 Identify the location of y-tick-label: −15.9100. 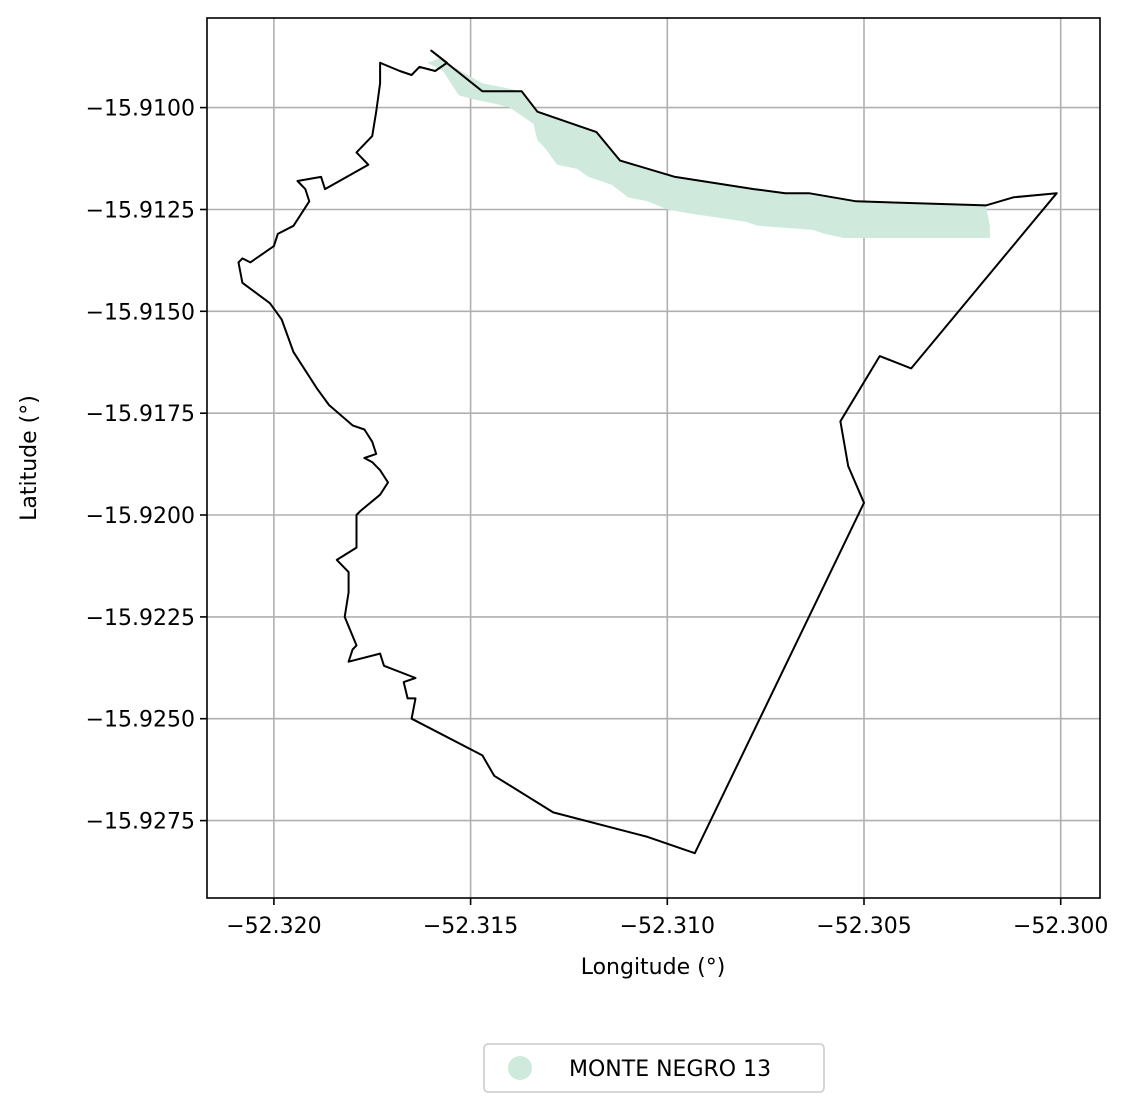
(140, 109).